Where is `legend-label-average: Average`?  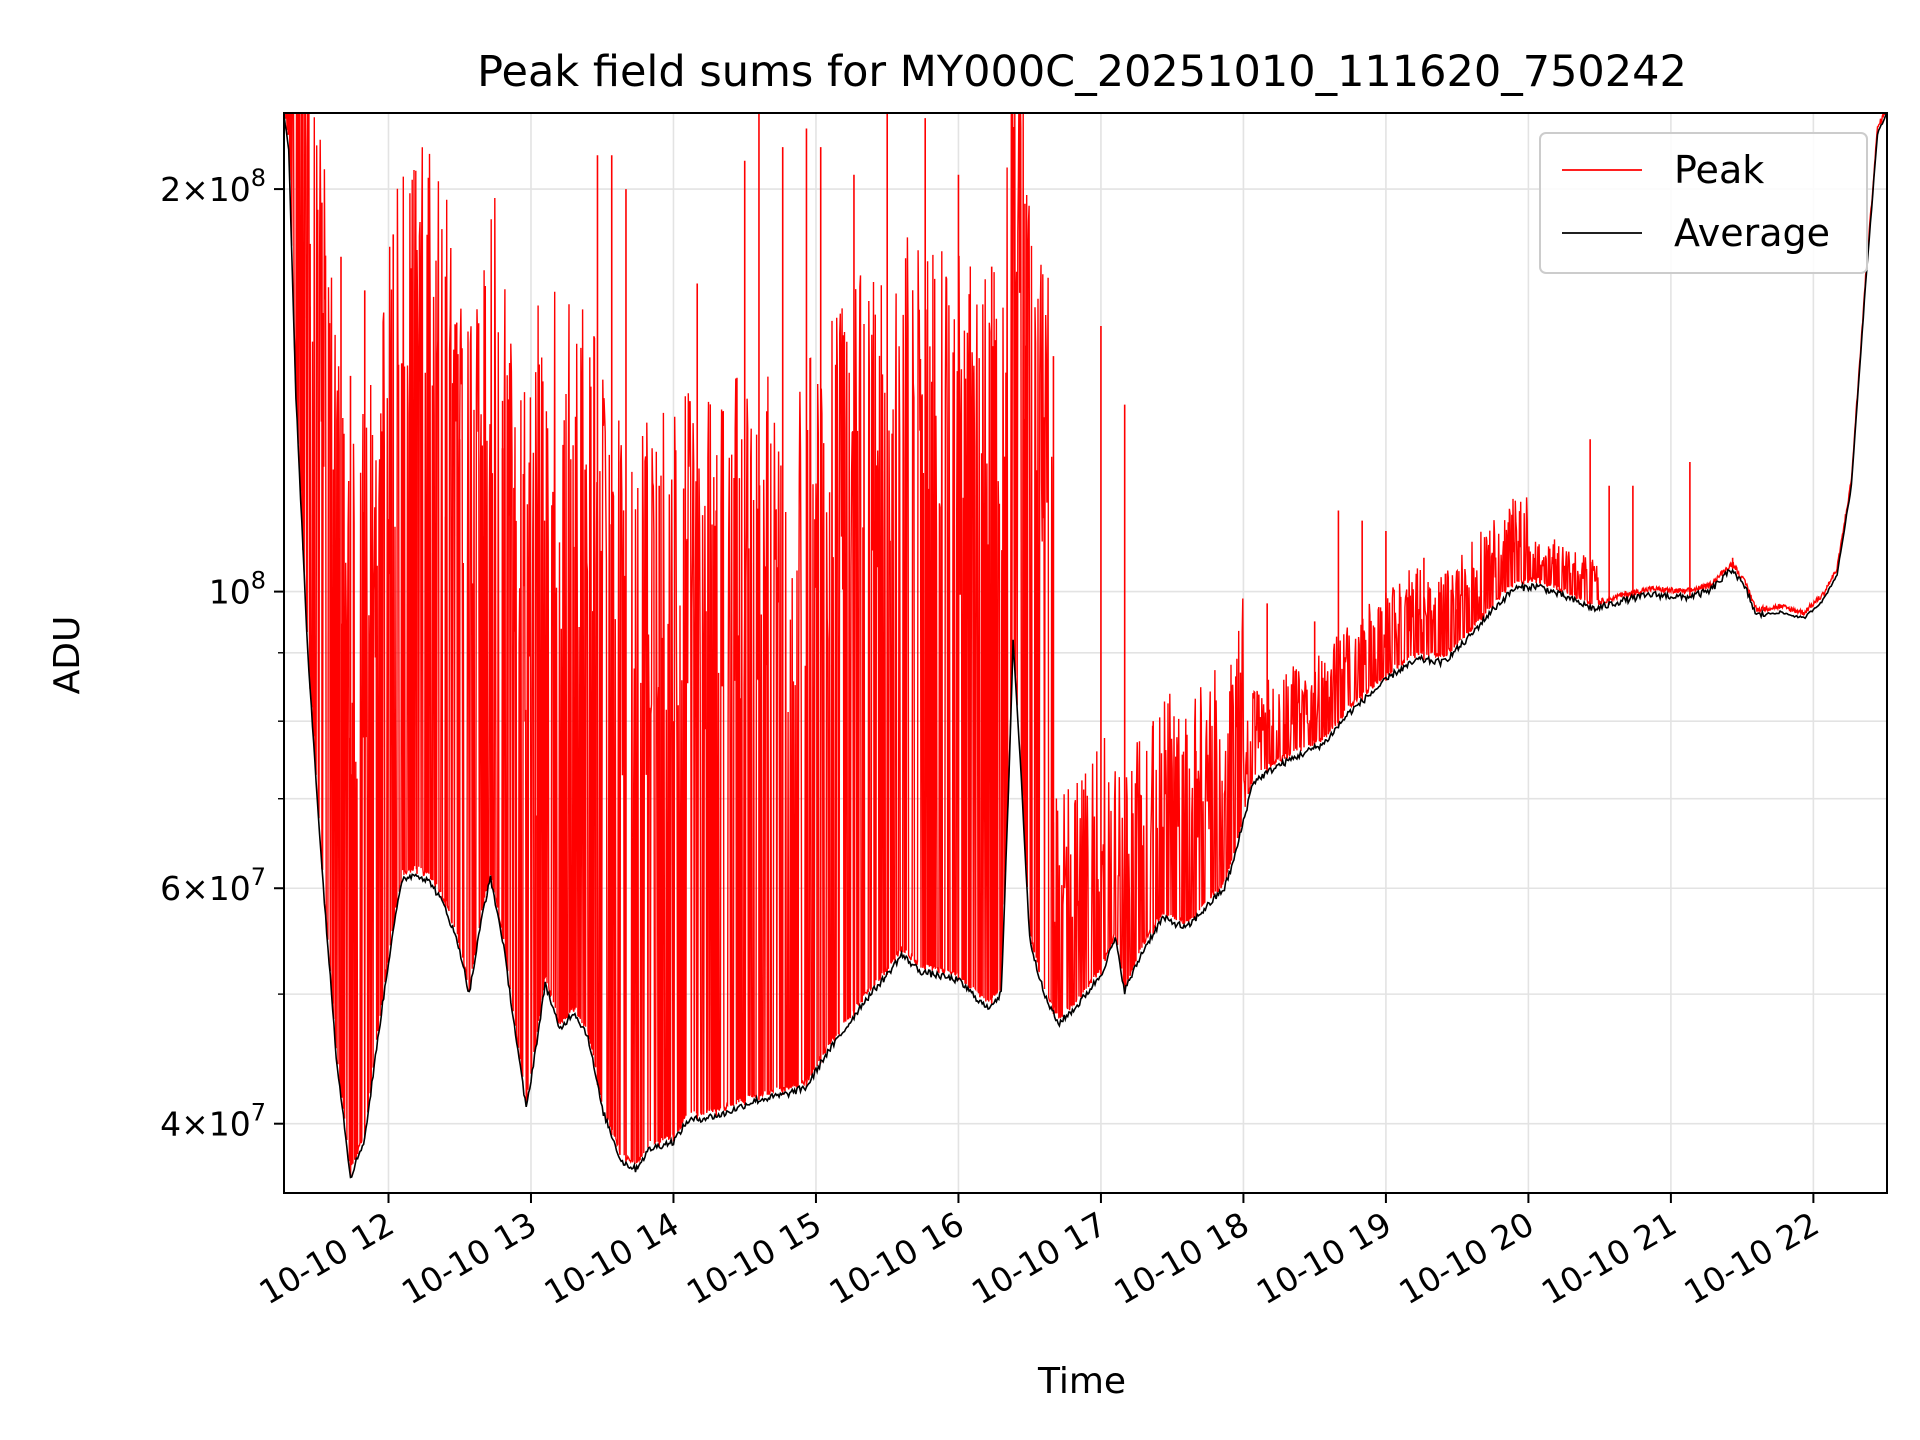
legend-label-average: Average is located at coordinates (1752, 233).